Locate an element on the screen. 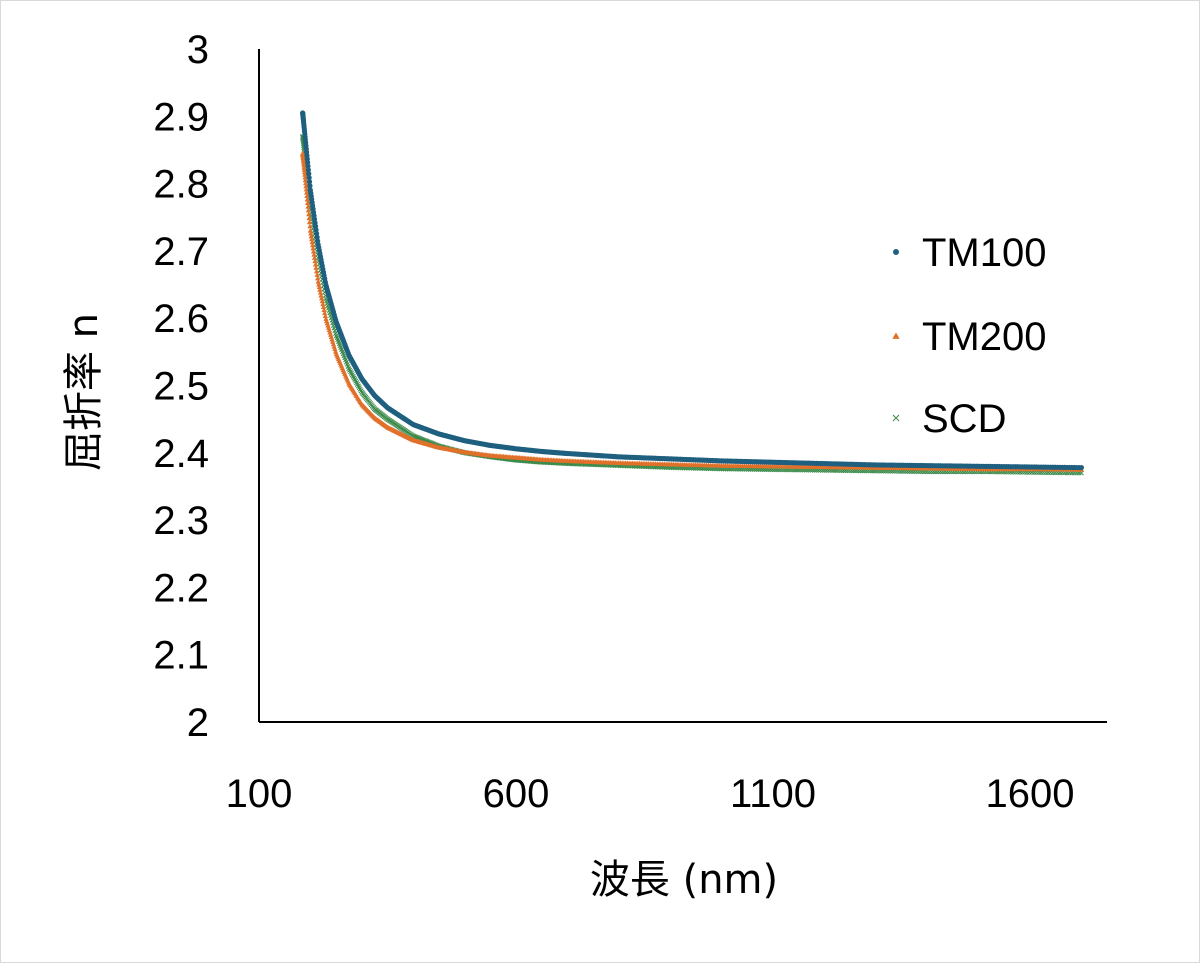 This screenshot has height=963, width=1200. legend-item-tm100: TM100 is located at coordinates (970, 253).